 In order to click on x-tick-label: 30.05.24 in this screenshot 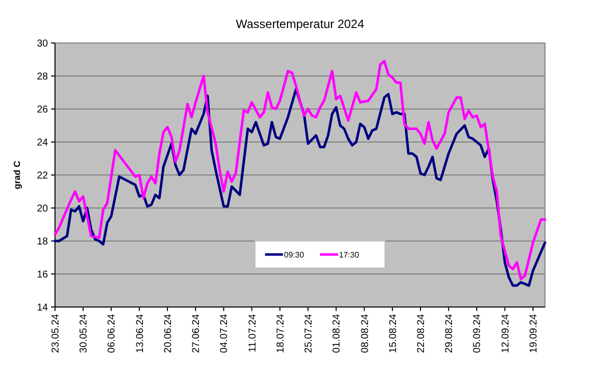, I will do `click(84, 333)`.